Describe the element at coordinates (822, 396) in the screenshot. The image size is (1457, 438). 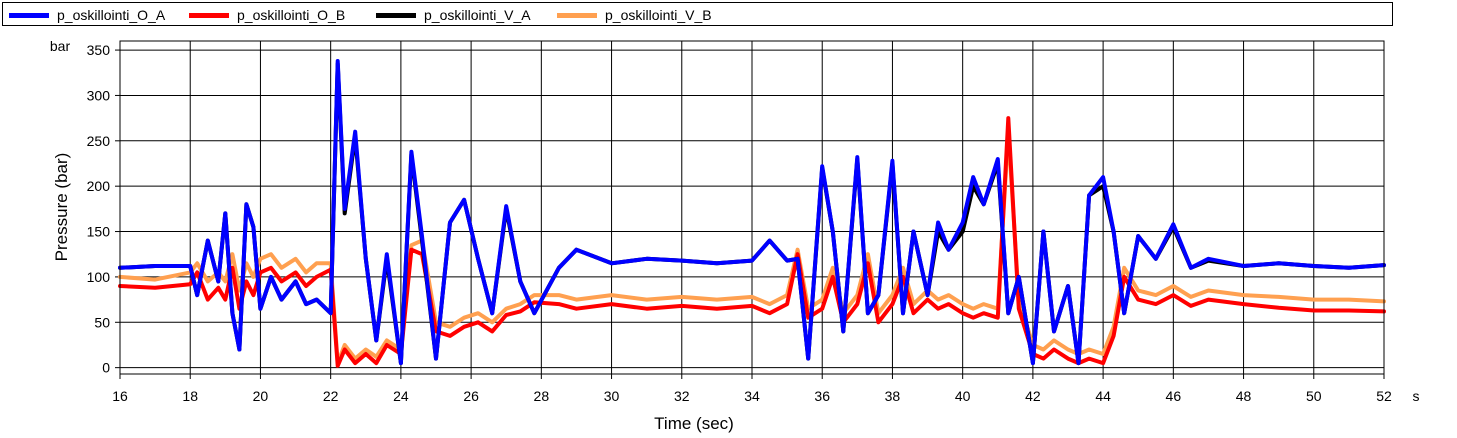
I see `x-tick-label: 36` at that location.